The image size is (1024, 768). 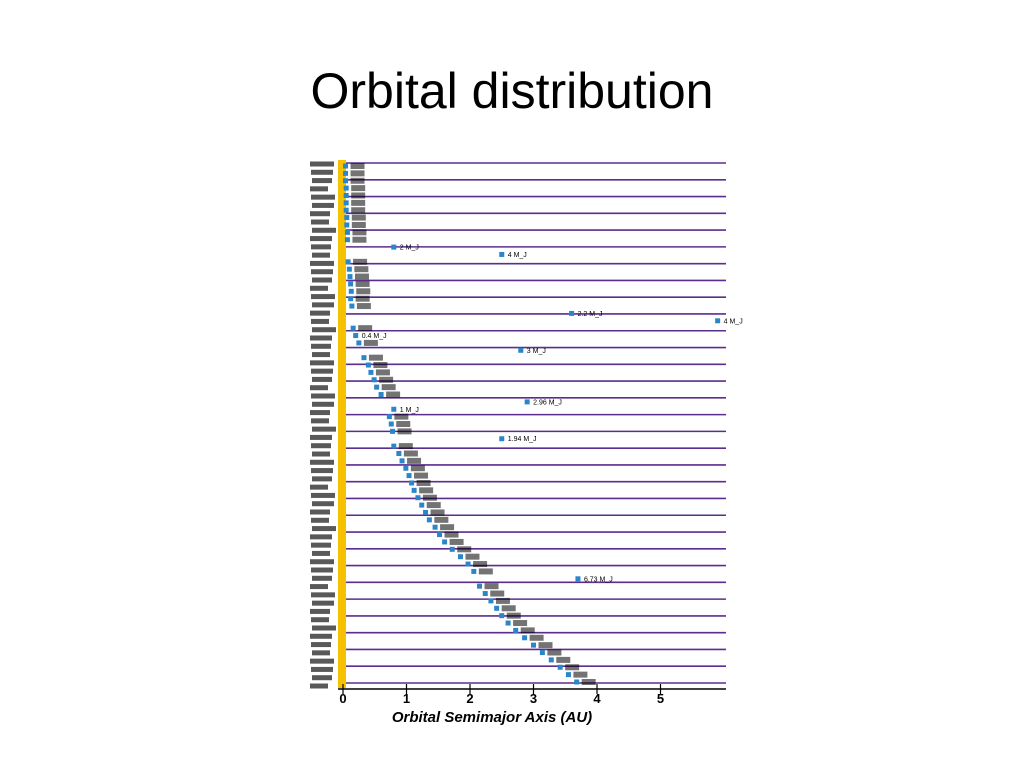 What do you see at coordinates (536, 351) in the screenshot?
I see `planet-mass-annotation: 3 M_J` at bounding box center [536, 351].